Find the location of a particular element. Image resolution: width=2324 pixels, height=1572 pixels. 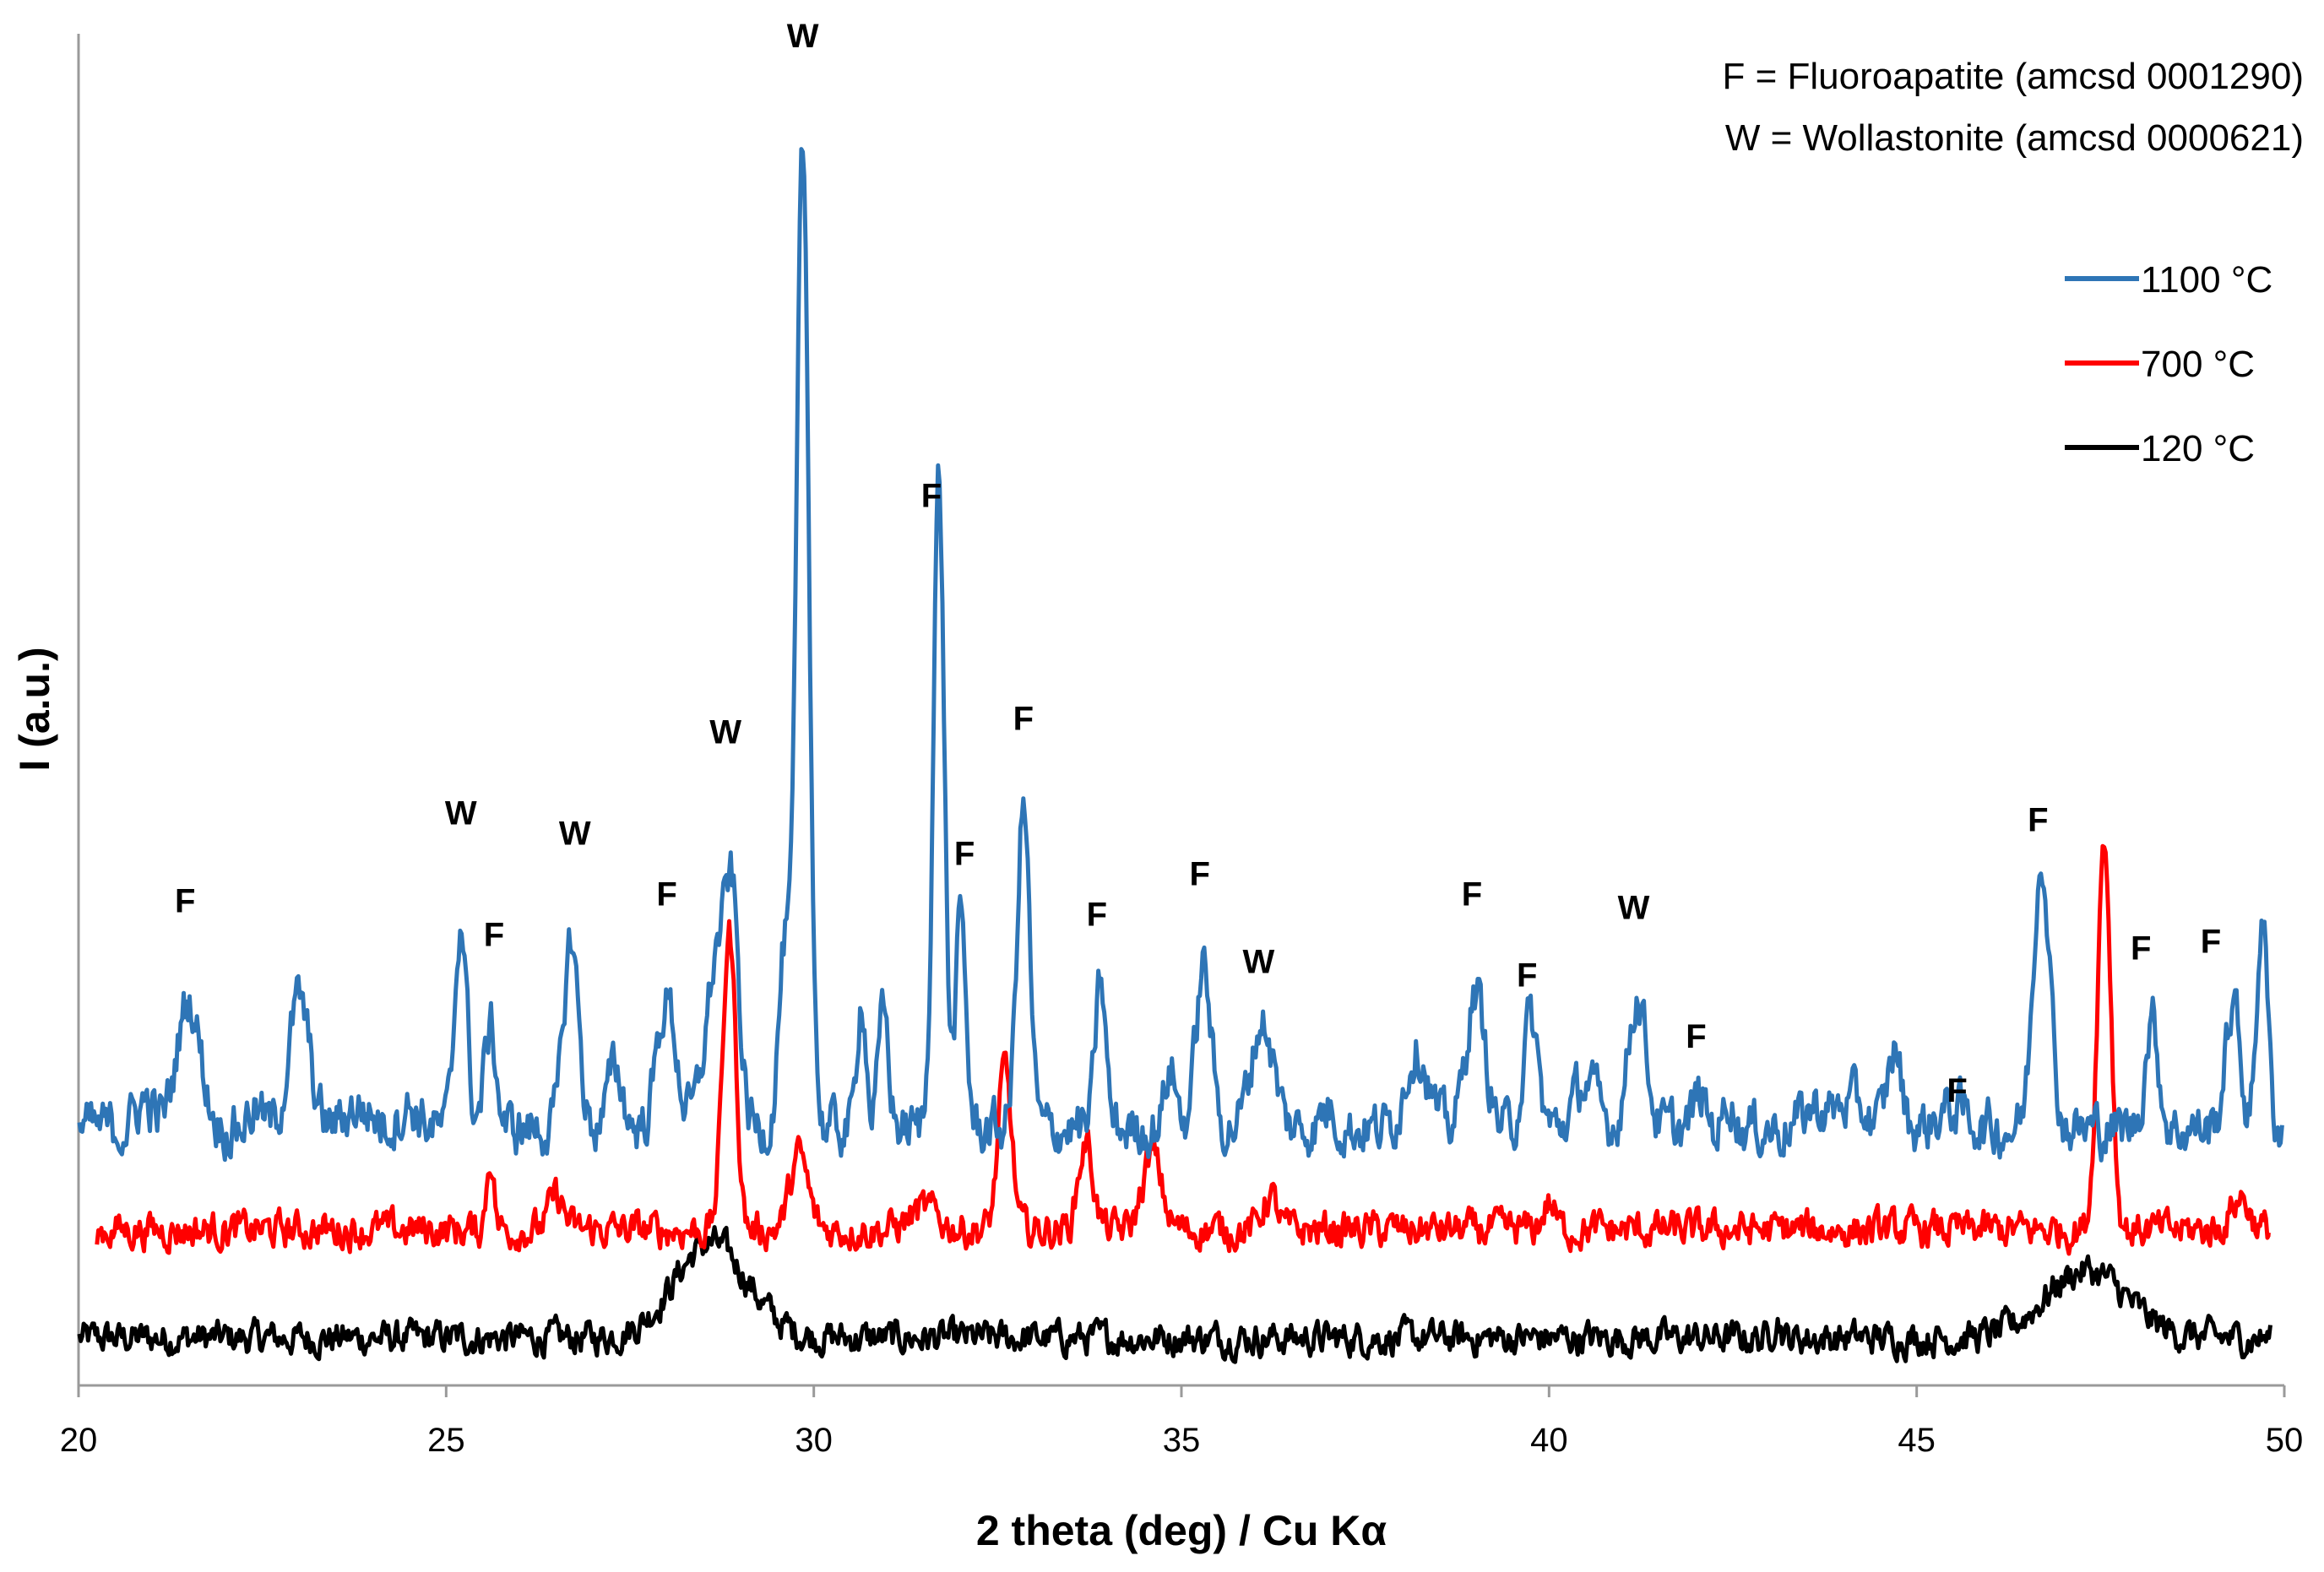

legend-label-1100: 1100 °C is located at coordinates (2206, 280).